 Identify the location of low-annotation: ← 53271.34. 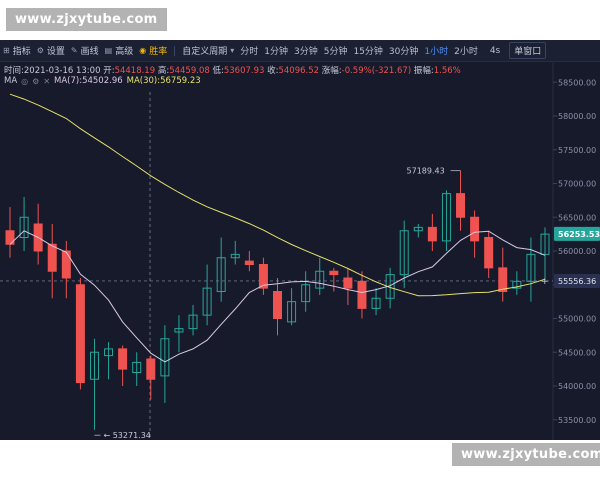
(126, 435).